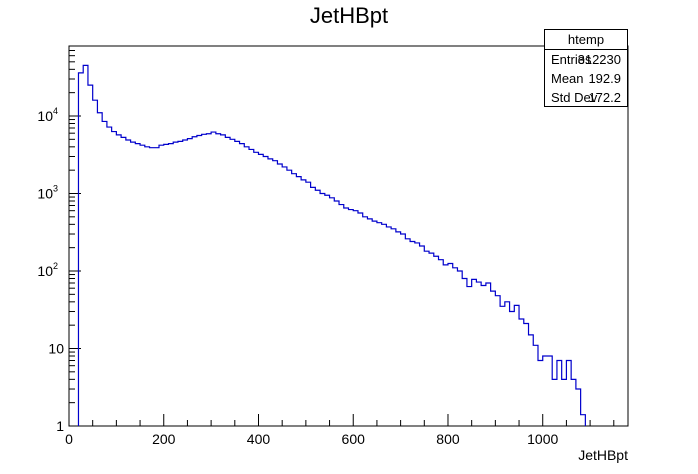 The image size is (698, 474). What do you see at coordinates (47, 270) in the screenshot?
I see `y-tick-label: 10²` at bounding box center [47, 270].